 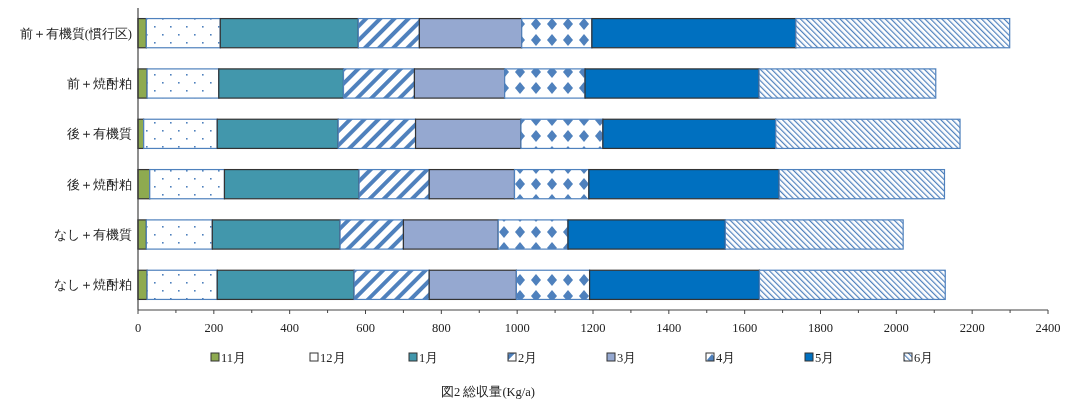 I want to click on legend-label: 6月, so click(x=924, y=358).